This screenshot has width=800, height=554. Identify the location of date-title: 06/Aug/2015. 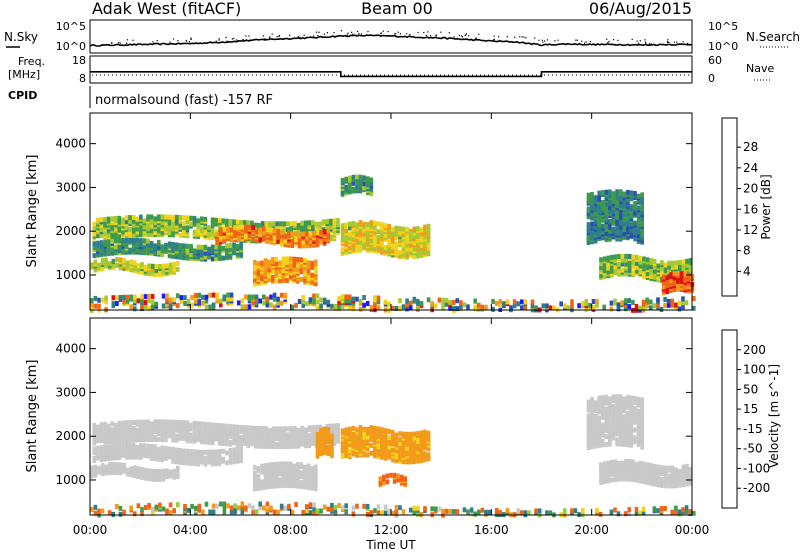
(640, 9).